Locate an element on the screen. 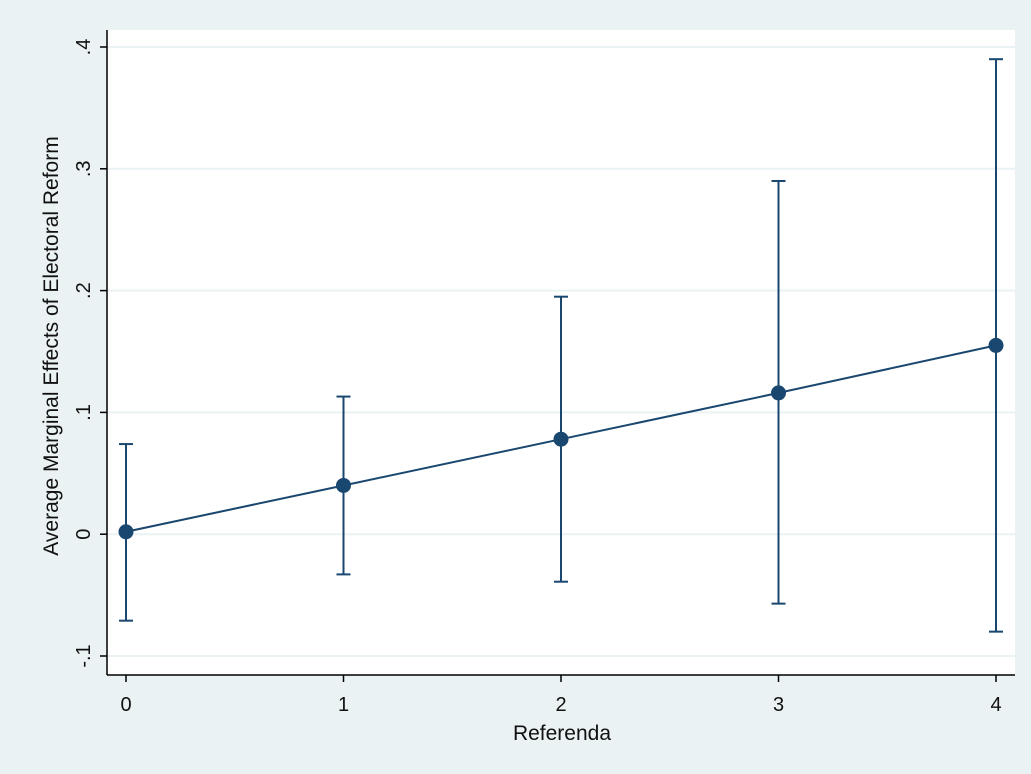 Image resolution: width=1031 pixels, height=774 pixels. x-axis-title: Referenda is located at coordinates (562, 733).